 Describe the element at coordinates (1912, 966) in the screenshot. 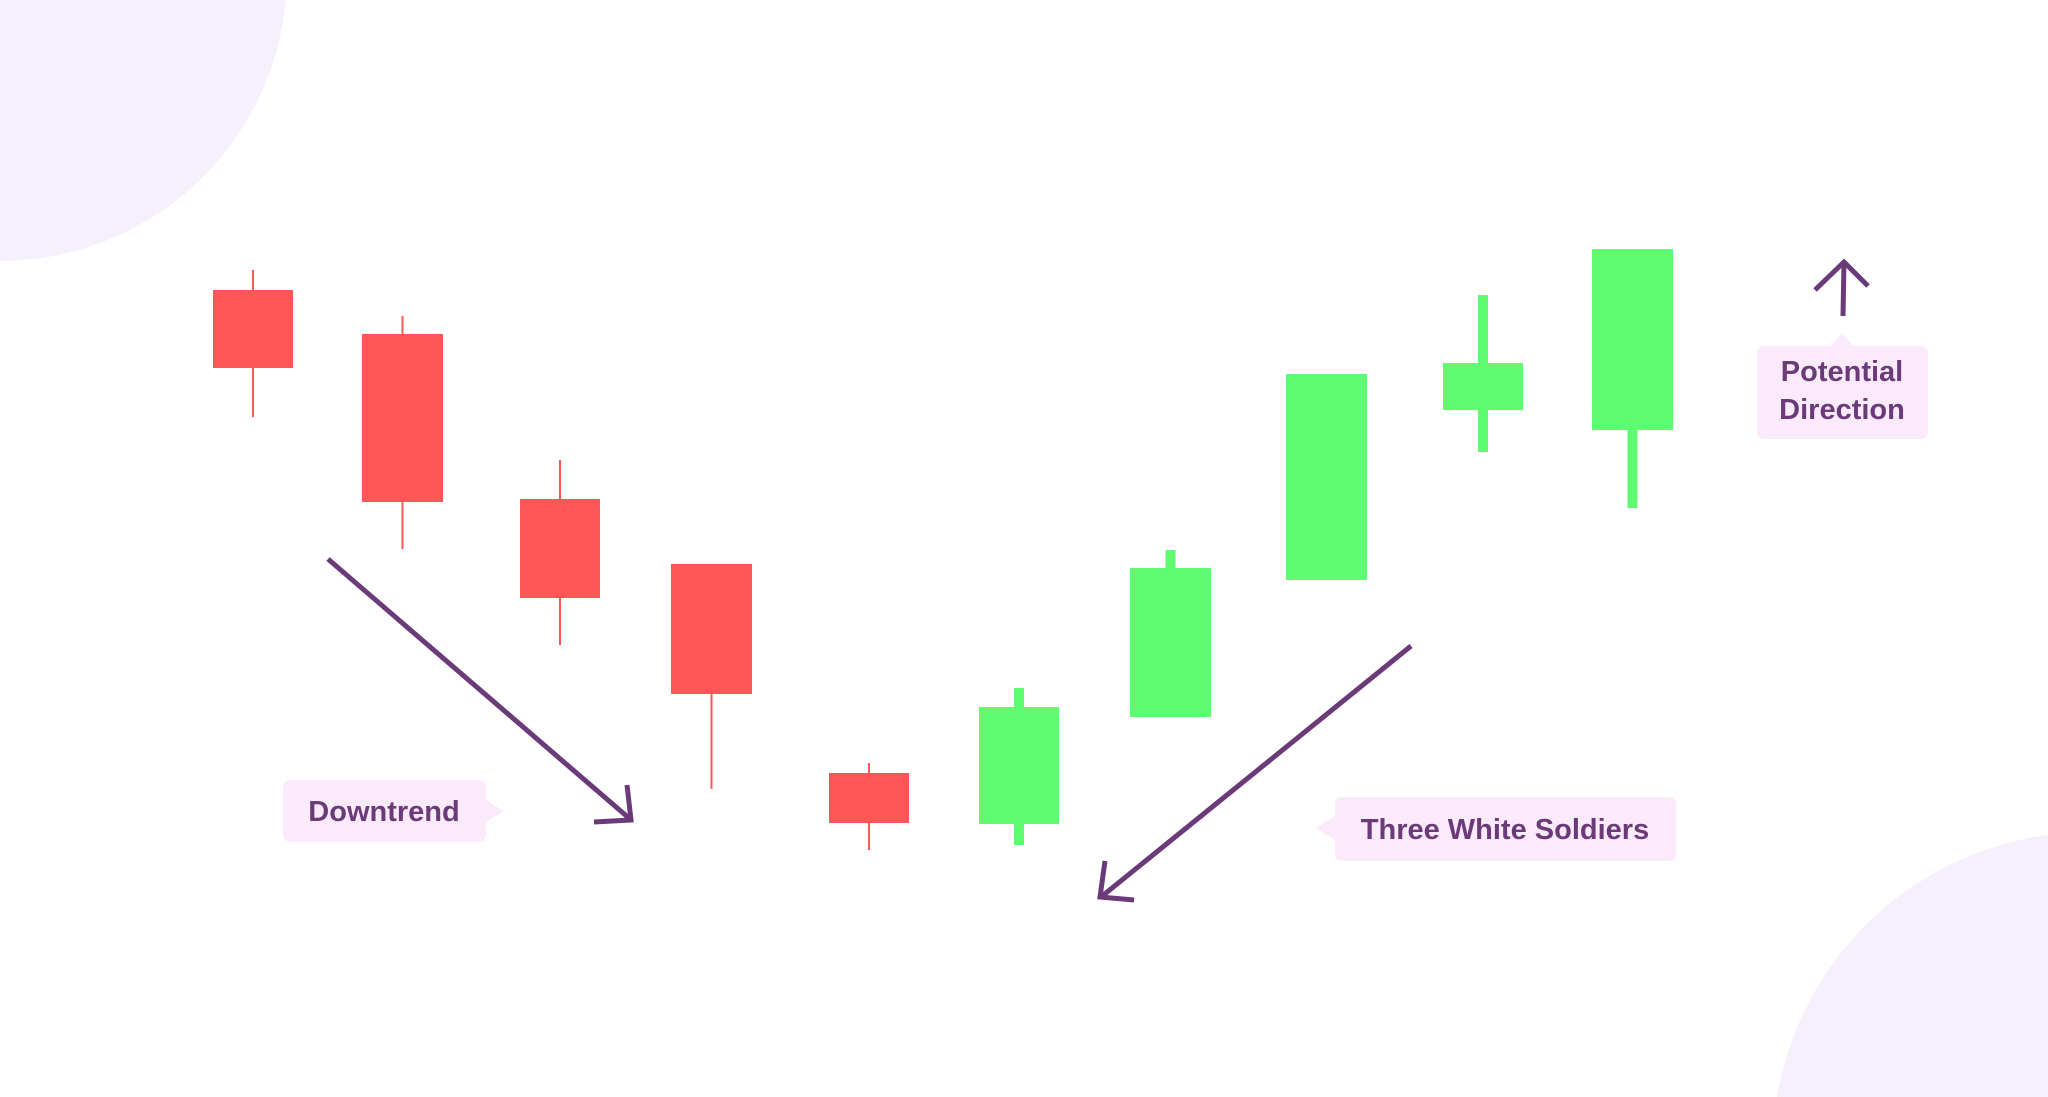

I see `decor-circle-bottom-right` at that location.